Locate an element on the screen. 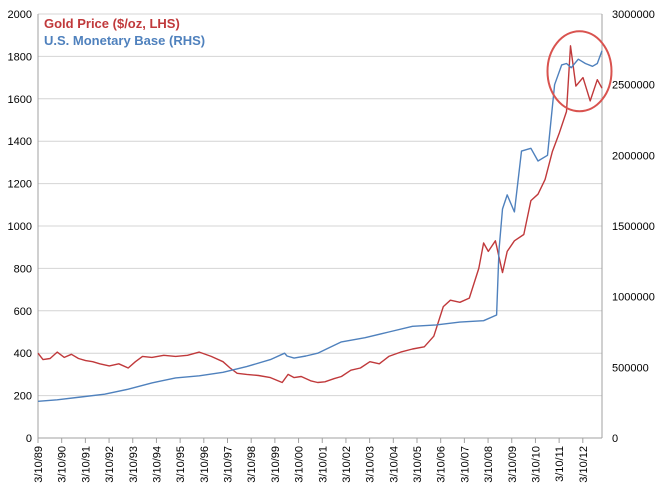 Image resolution: width=660 pixels, height=495 pixels. x-tick-label: 3/10/92 is located at coordinates (110, 464).